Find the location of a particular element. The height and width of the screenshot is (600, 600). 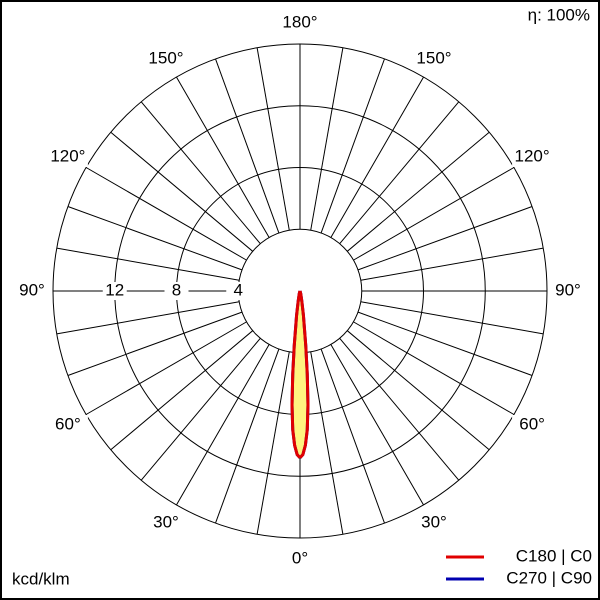

legend-label: C180 | C0 is located at coordinates (554, 555).